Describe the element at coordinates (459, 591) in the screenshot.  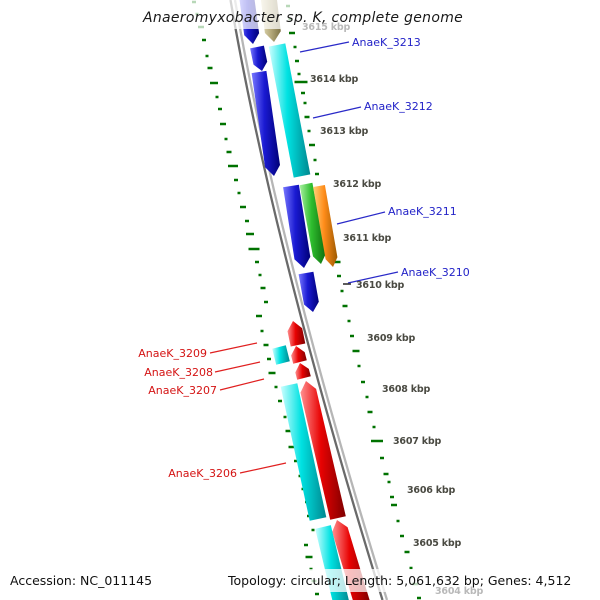
I see `tick-3604: 3604 kbp` at that location.